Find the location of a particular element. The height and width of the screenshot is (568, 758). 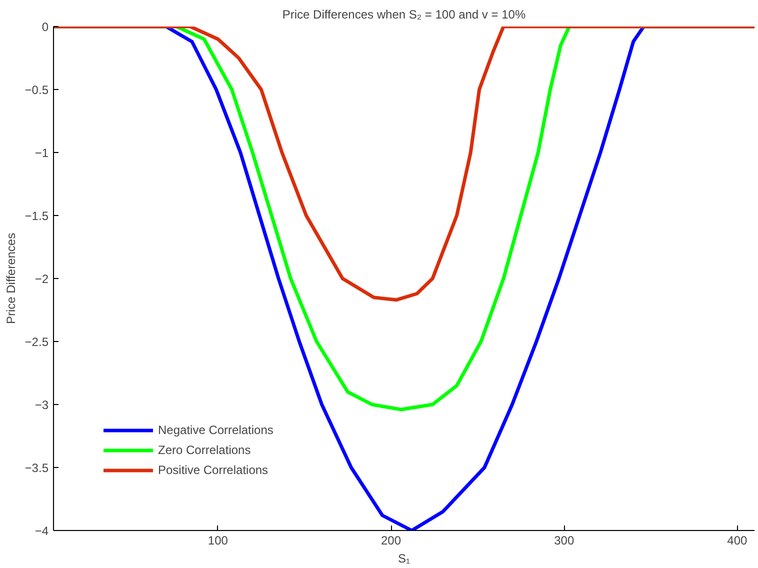

x-tick-label: 200 is located at coordinates (391, 541).